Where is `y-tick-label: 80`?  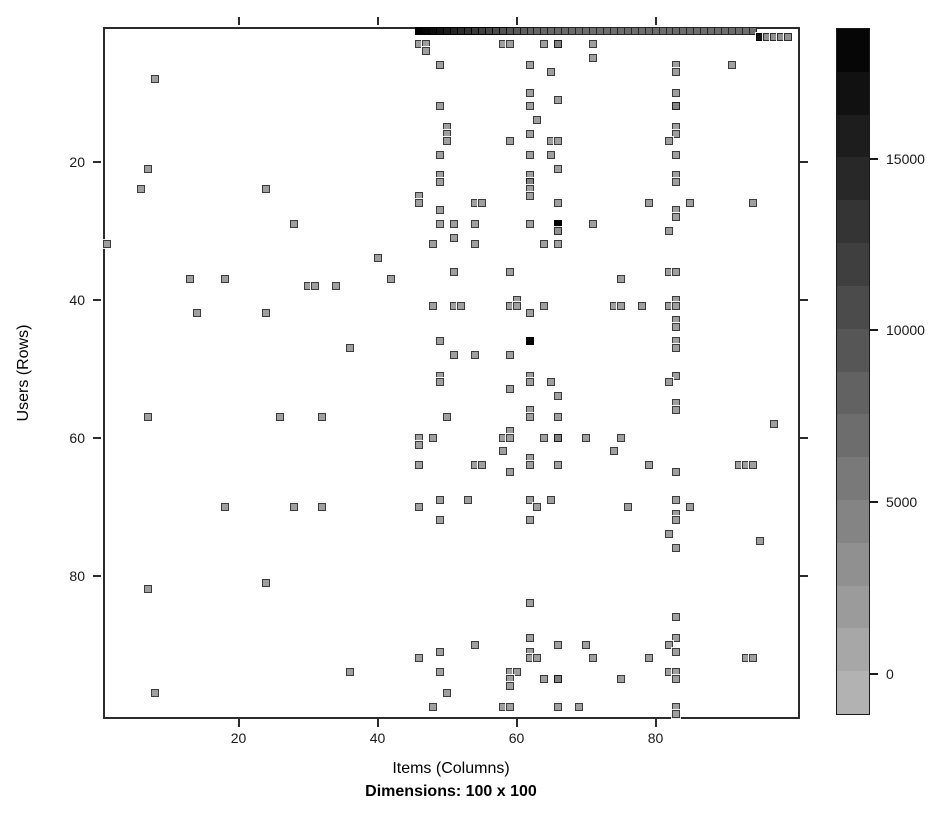
y-tick-label: 80 is located at coordinates (77, 575).